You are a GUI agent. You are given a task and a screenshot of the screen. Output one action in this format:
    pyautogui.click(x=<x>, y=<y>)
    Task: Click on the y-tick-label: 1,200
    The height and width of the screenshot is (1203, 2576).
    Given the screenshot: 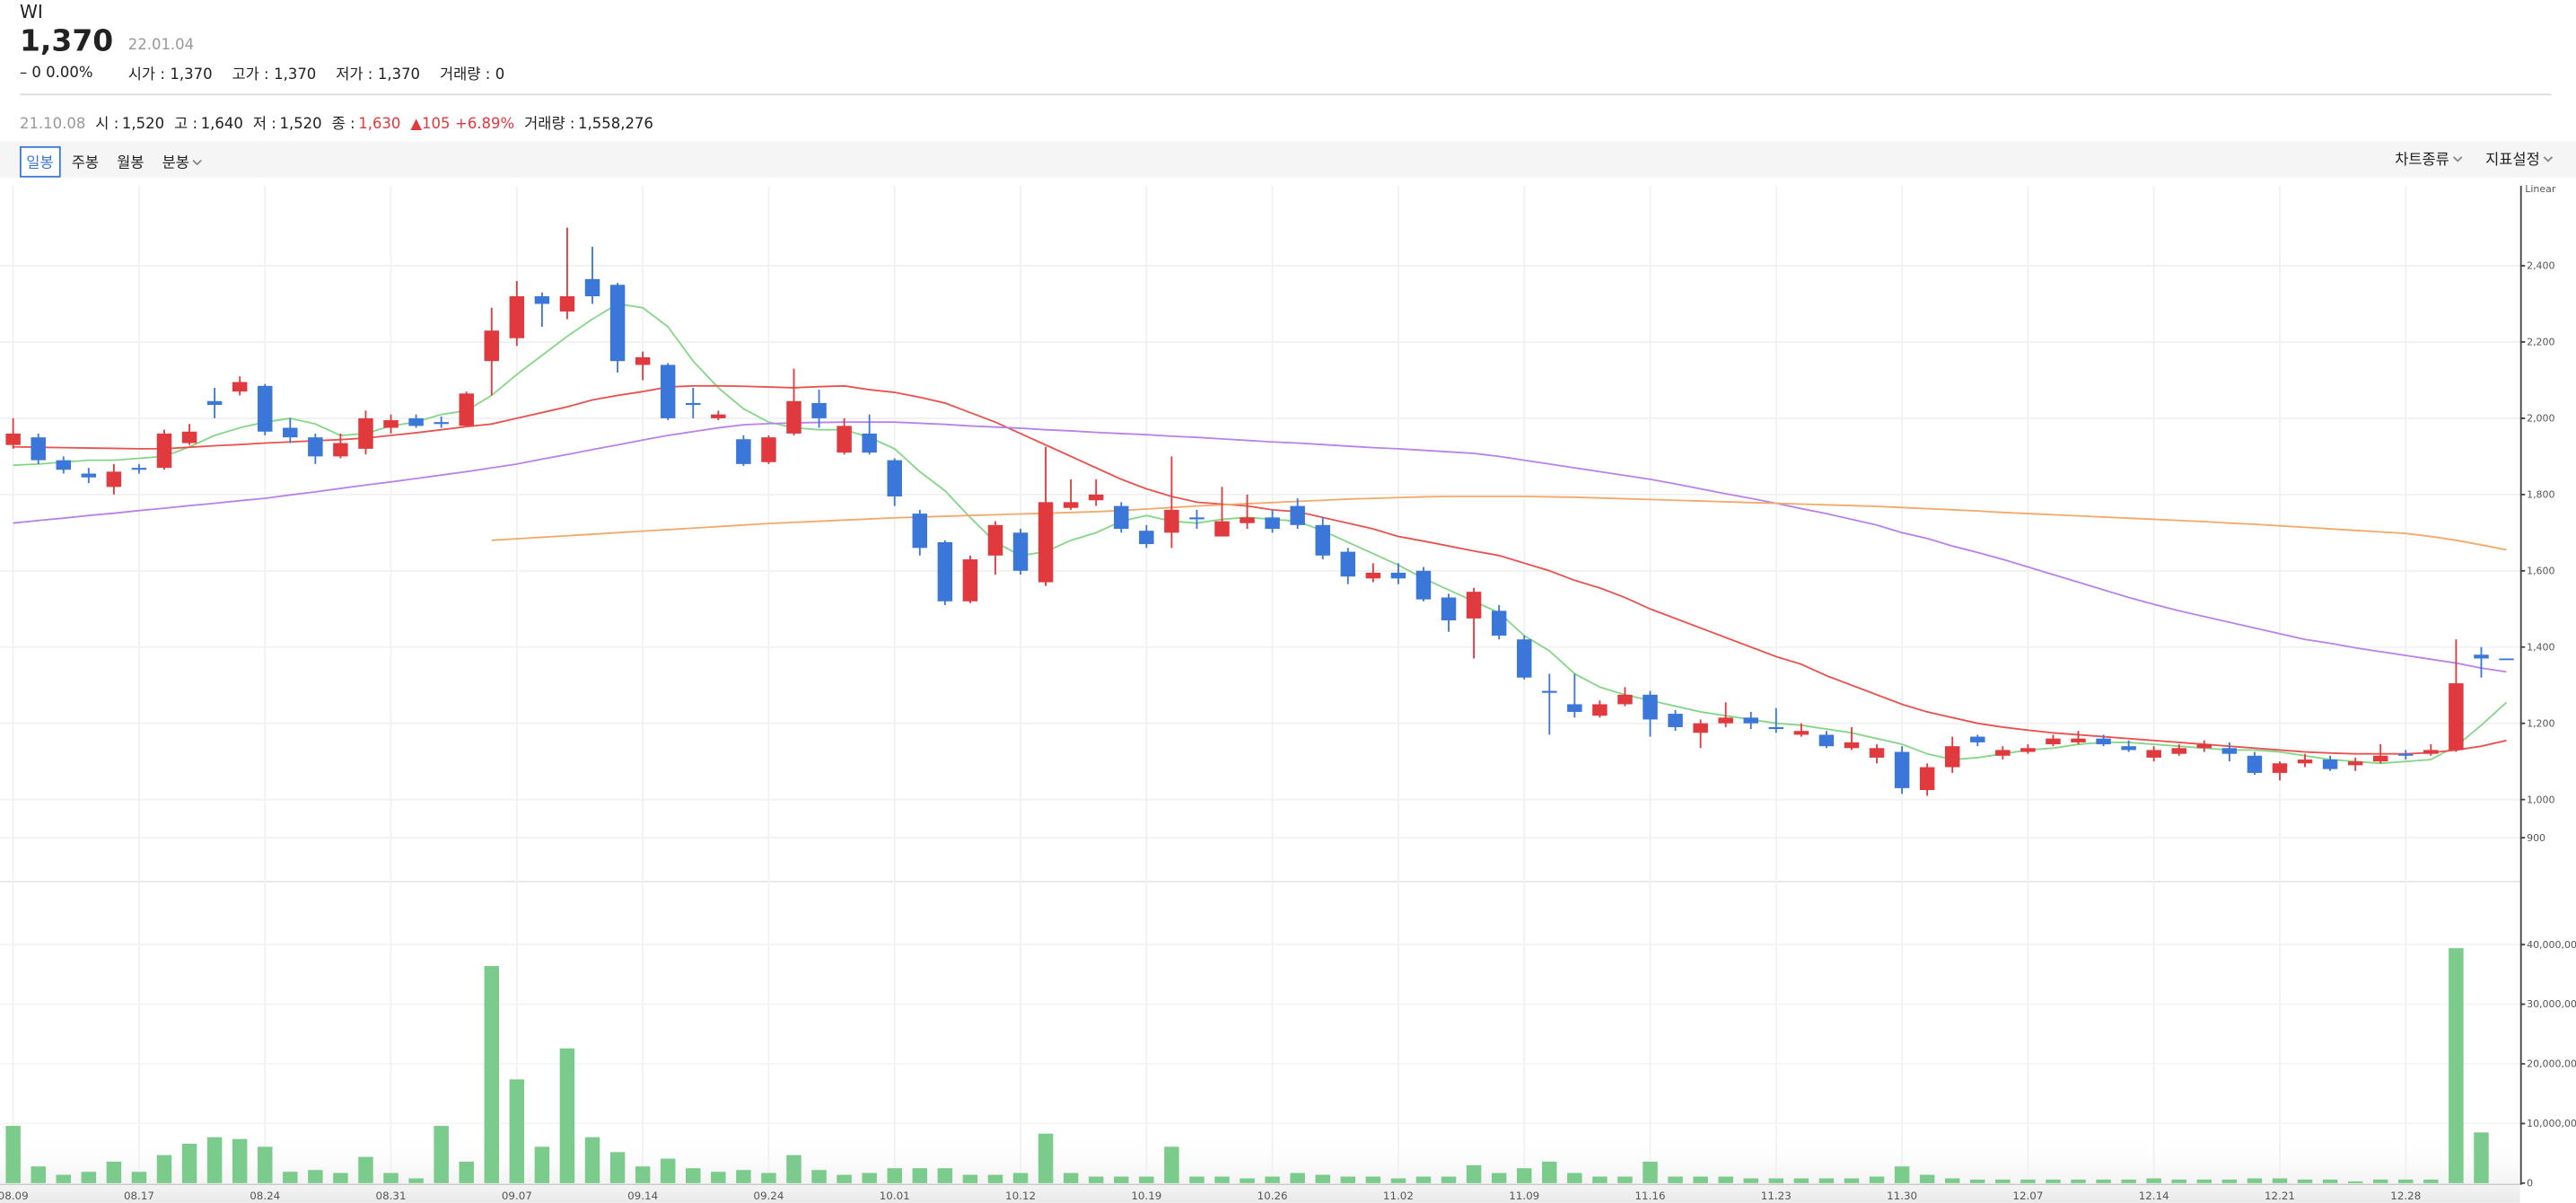 What is the action you would take?
    pyautogui.click(x=2540, y=723)
    